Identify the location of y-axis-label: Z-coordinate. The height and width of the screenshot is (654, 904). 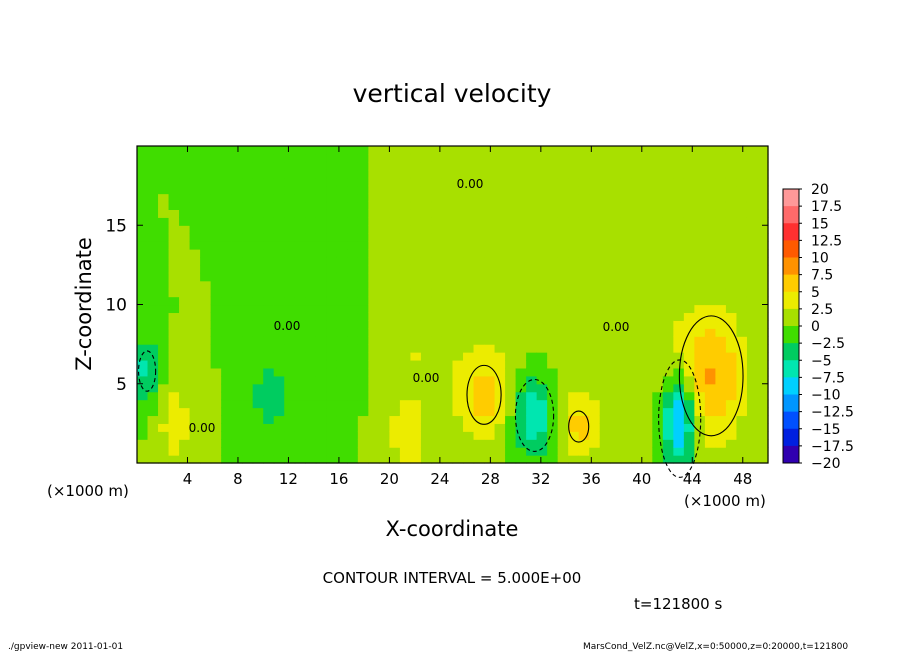
(84, 304).